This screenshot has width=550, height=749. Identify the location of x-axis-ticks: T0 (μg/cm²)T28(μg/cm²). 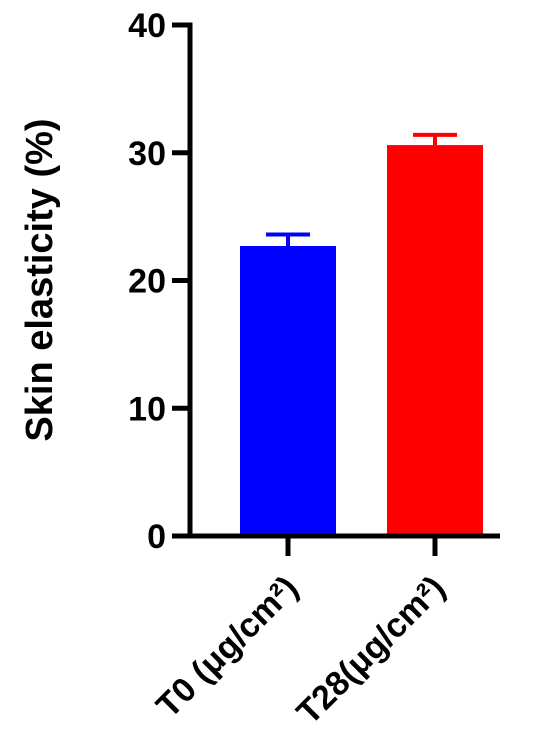
(301, 634).